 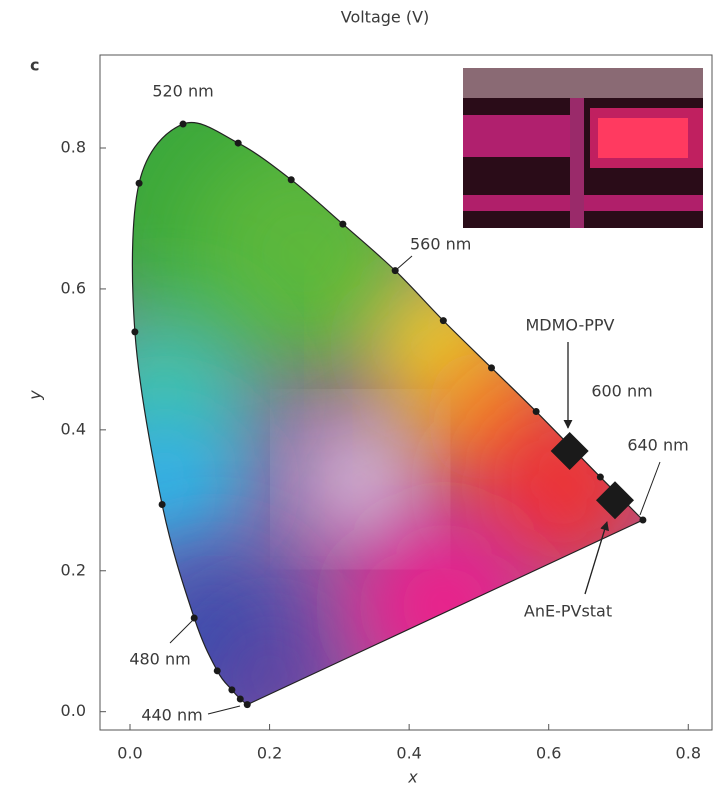 I want to click on wavelength-label: 600 nm, so click(x=621, y=391).